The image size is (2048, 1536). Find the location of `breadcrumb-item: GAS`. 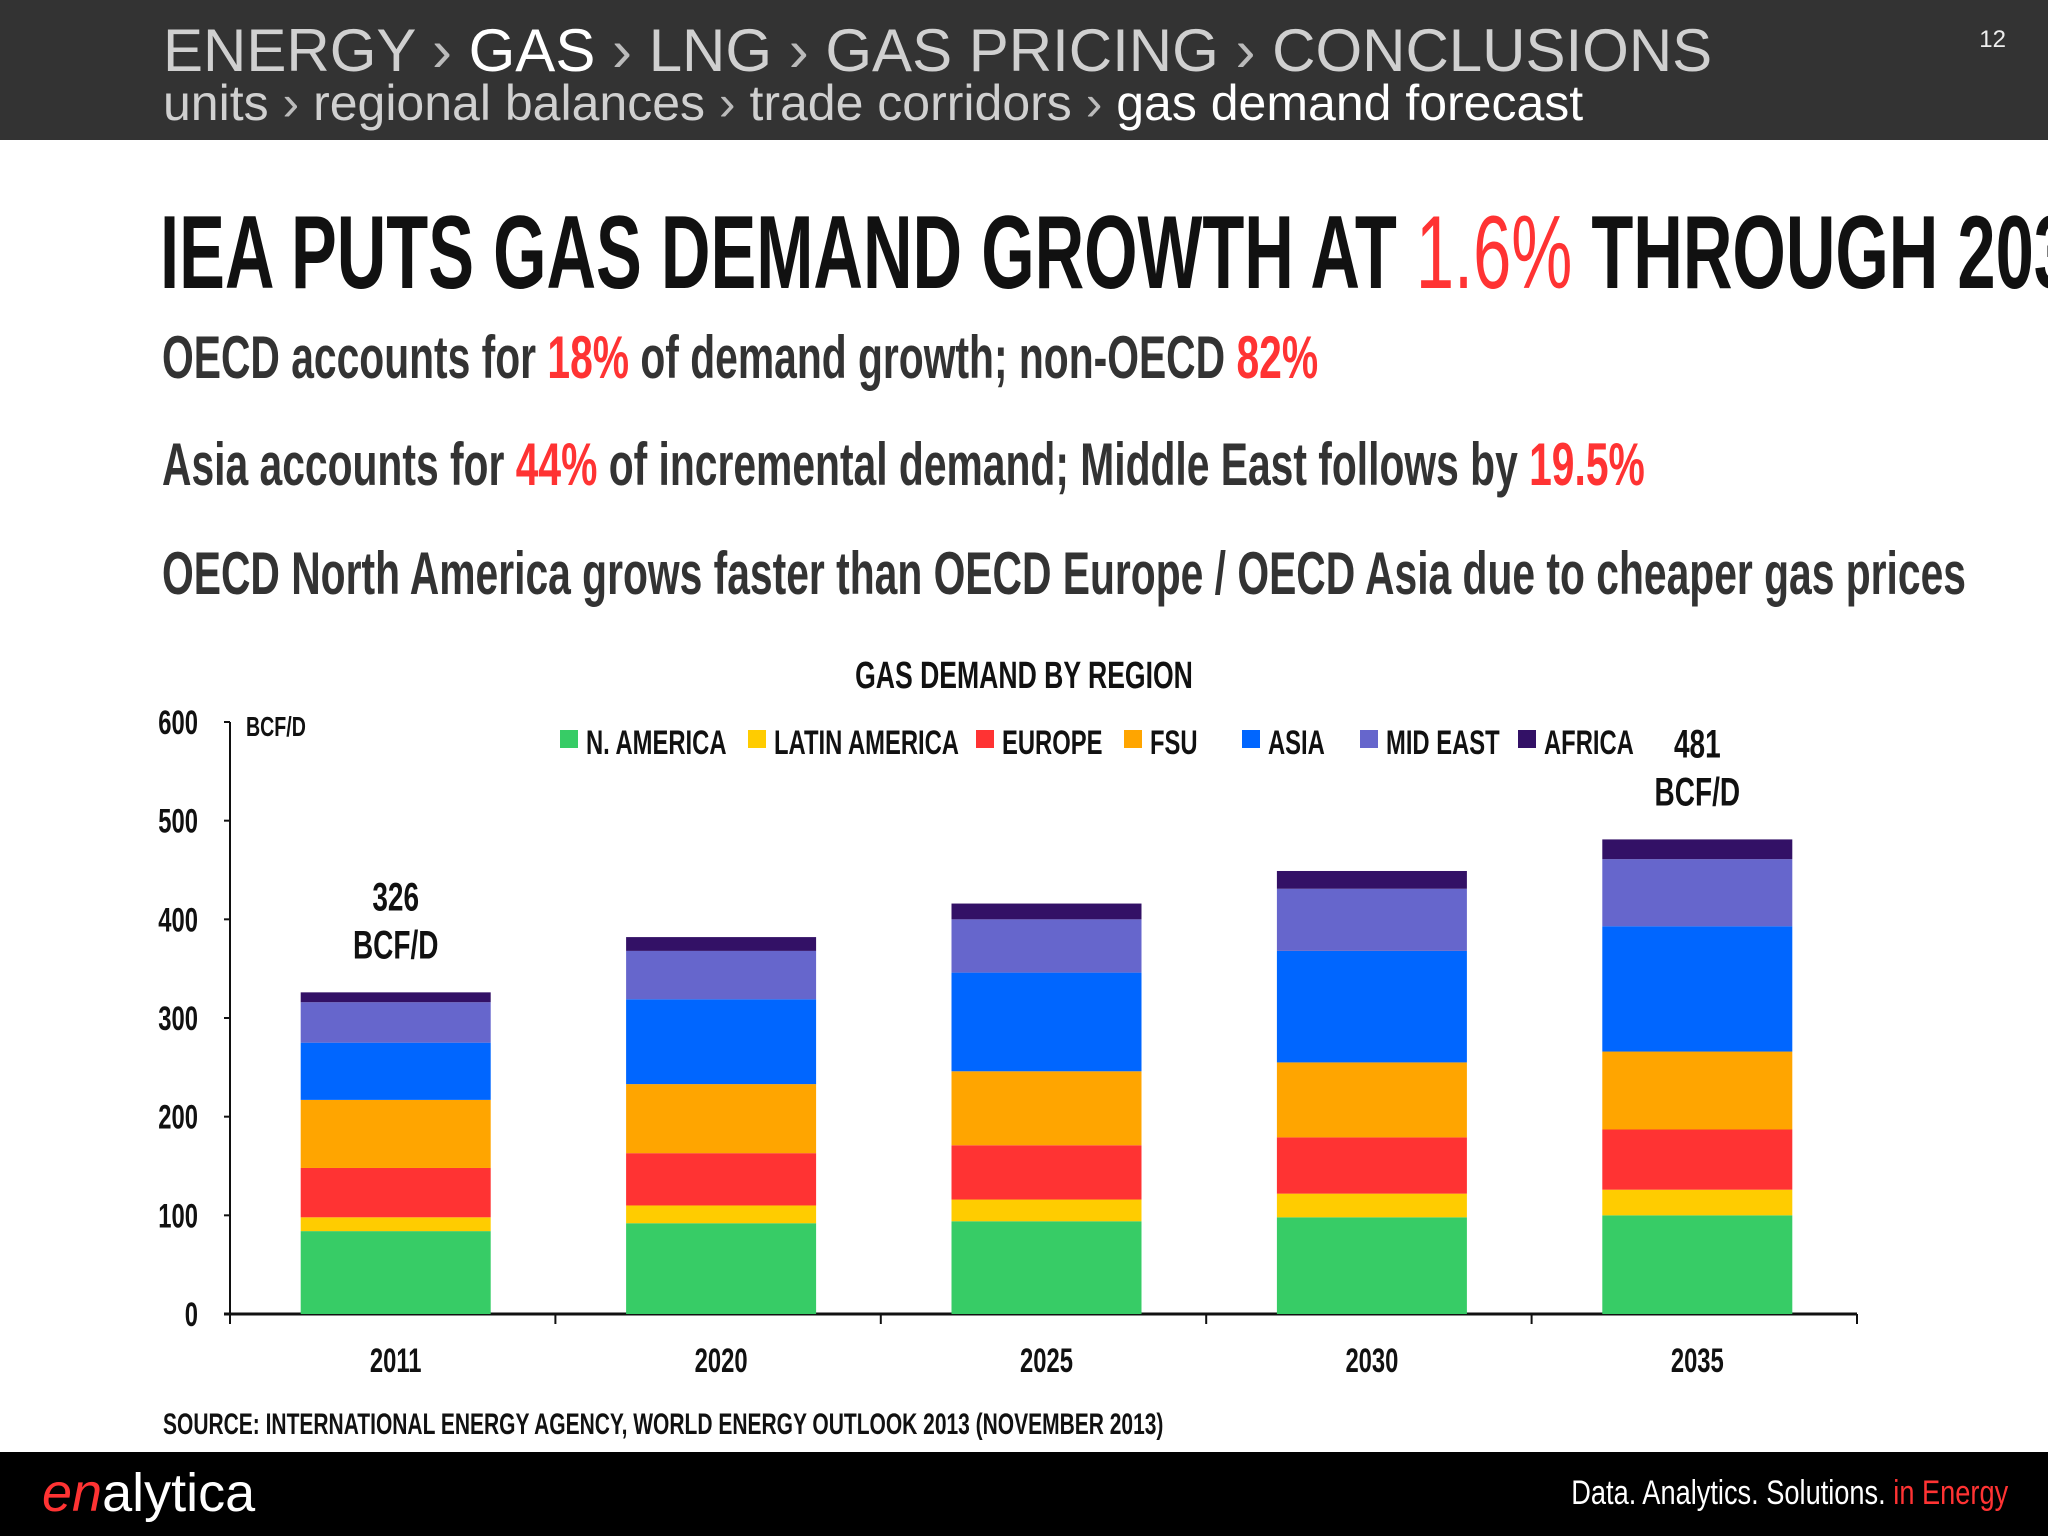

breadcrumb-item: GAS is located at coordinates (532, 50).